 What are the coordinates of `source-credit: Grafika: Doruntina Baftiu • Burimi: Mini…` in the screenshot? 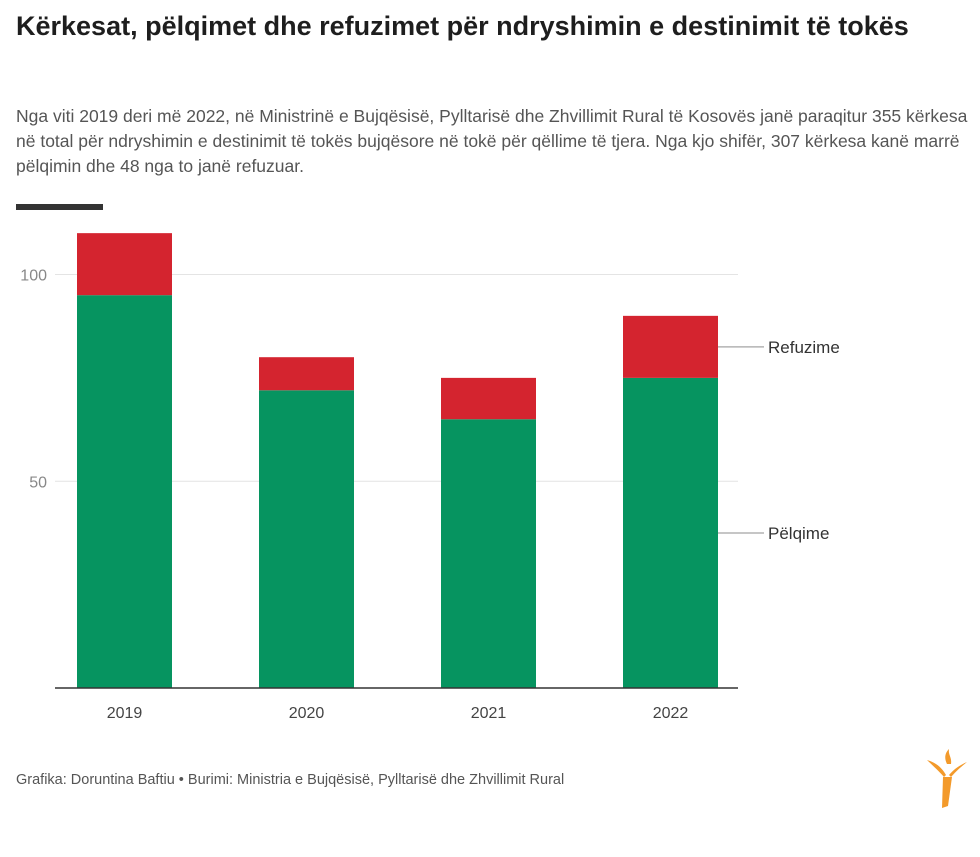 It's located at (290, 780).